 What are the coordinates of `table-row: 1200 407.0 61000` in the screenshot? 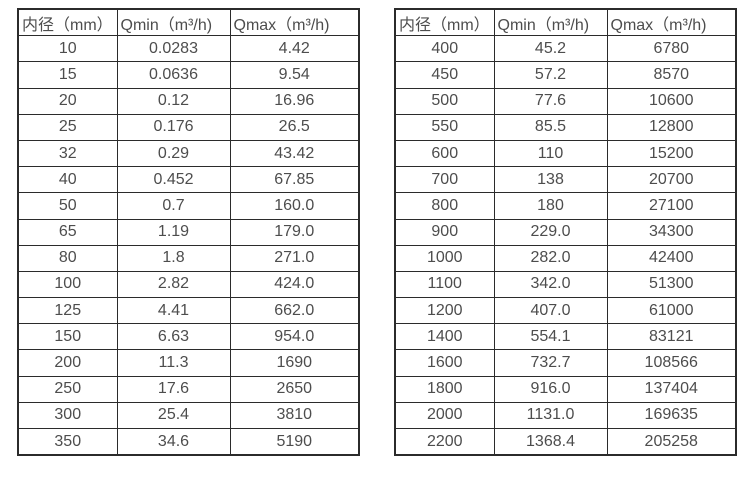 It's located at (565, 311).